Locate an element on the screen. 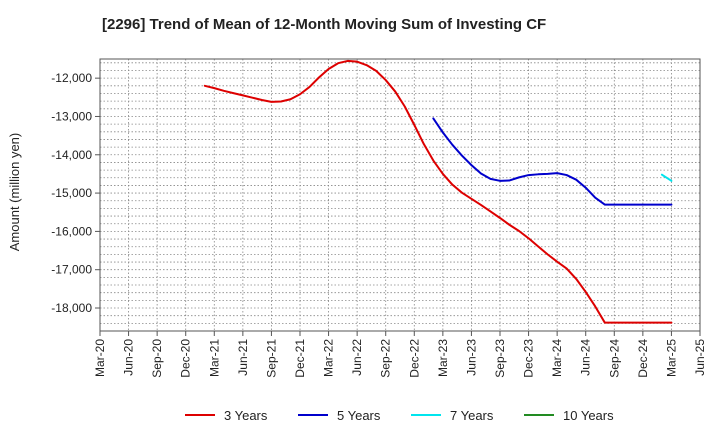  y-tick-label: -13,000 is located at coordinates (71, 116).